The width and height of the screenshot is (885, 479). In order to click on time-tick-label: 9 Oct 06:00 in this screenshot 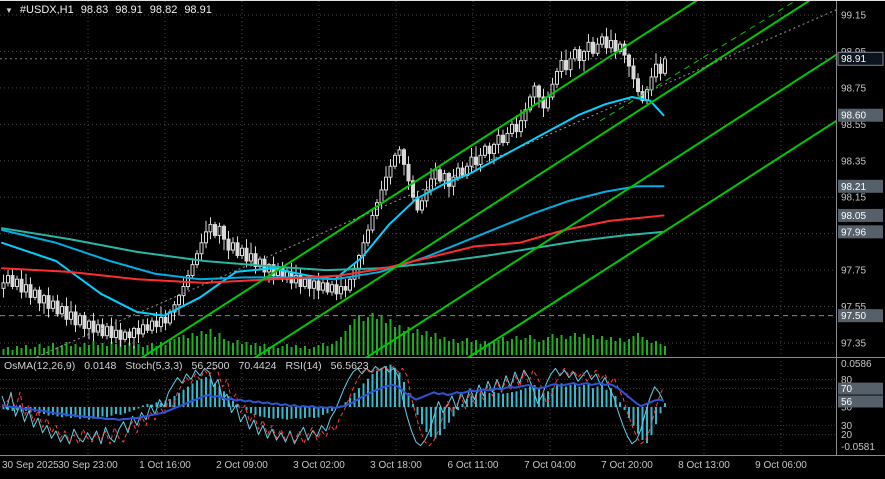, I will do `click(781, 465)`.